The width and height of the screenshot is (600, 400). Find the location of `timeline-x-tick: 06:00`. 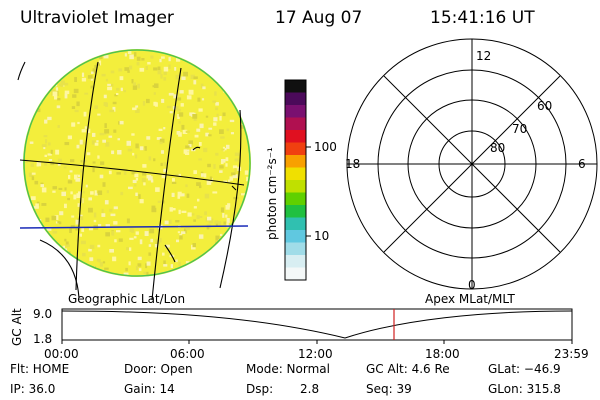

timeline-x-tick: 06:00 is located at coordinates (187, 354).